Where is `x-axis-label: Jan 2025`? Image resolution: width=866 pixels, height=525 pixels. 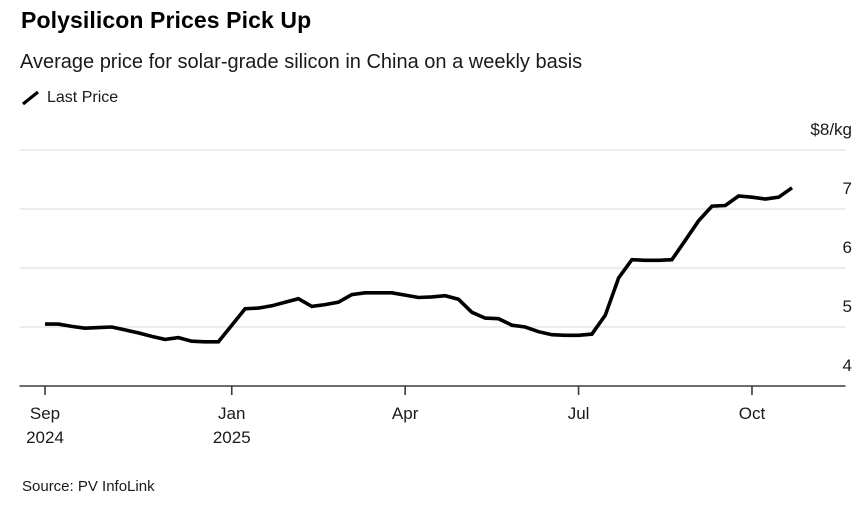 x-axis-label: Jan 2025 is located at coordinates (232, 426).